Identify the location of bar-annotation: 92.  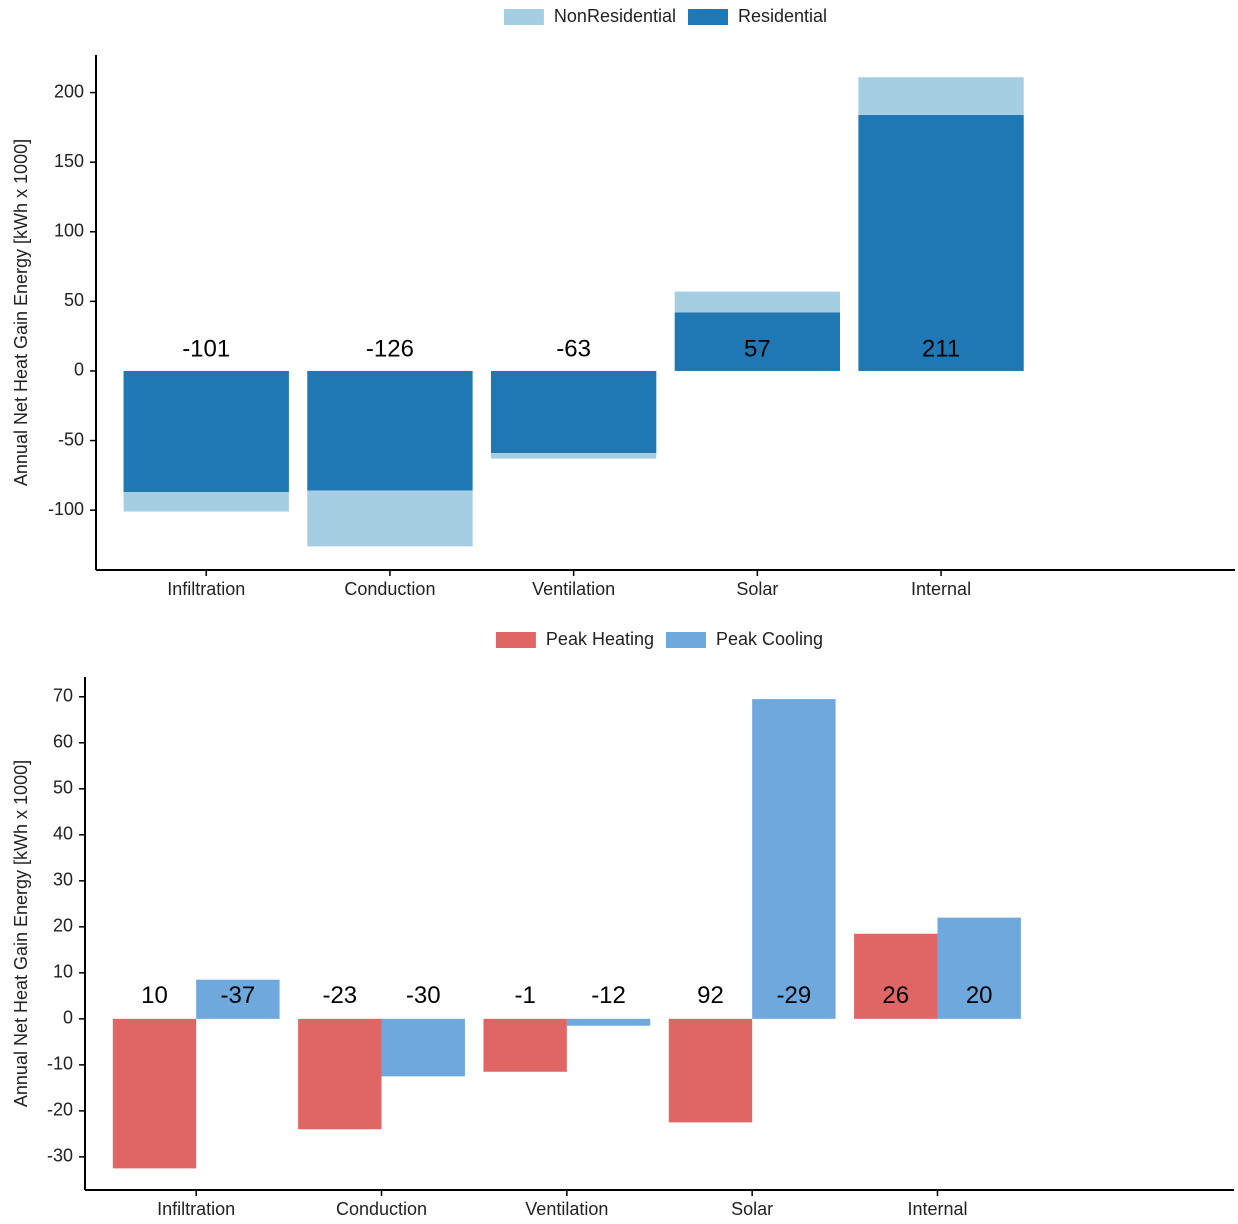
(710, 995).